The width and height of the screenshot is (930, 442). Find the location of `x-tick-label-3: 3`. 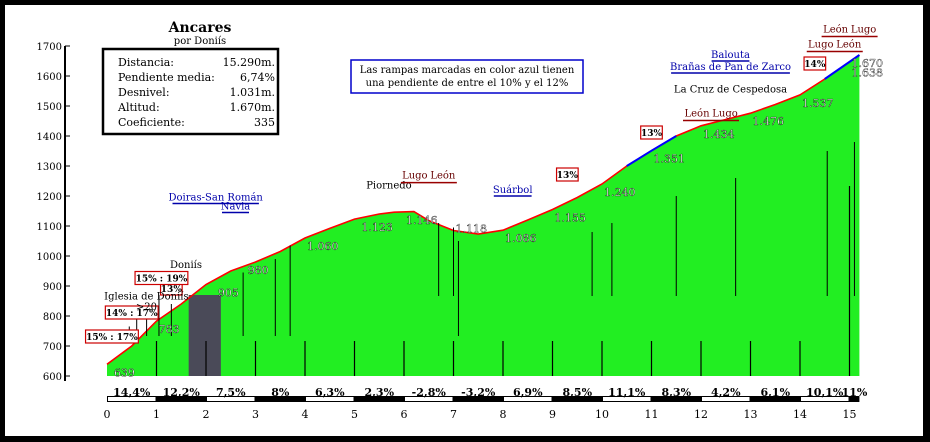

x-tick-label-3: 3 is located at coordinates (255, 414).